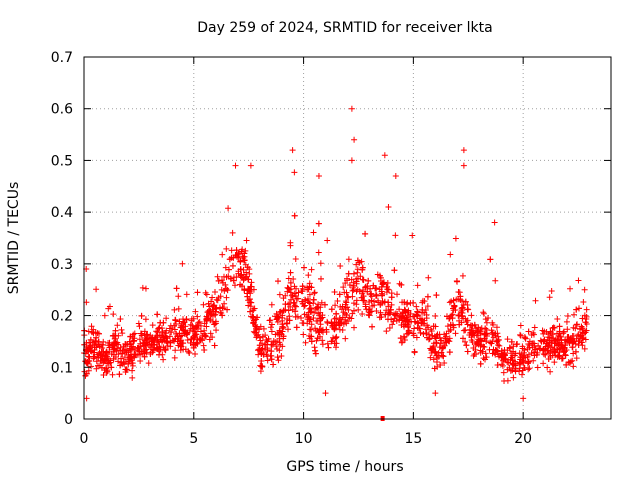 Image resolution: width=640 pixels, height=480 pixels. What do you see at coordinates (14, 238) in the screenshot?
I see `y-axis-label: SRMTID / TECUs` at bounding box center [14, 238].